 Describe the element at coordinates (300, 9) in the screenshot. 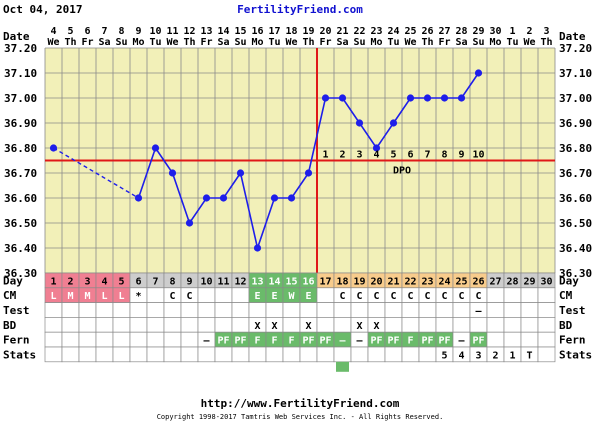

I see `site-link: FertilityFriend.com` at that location.